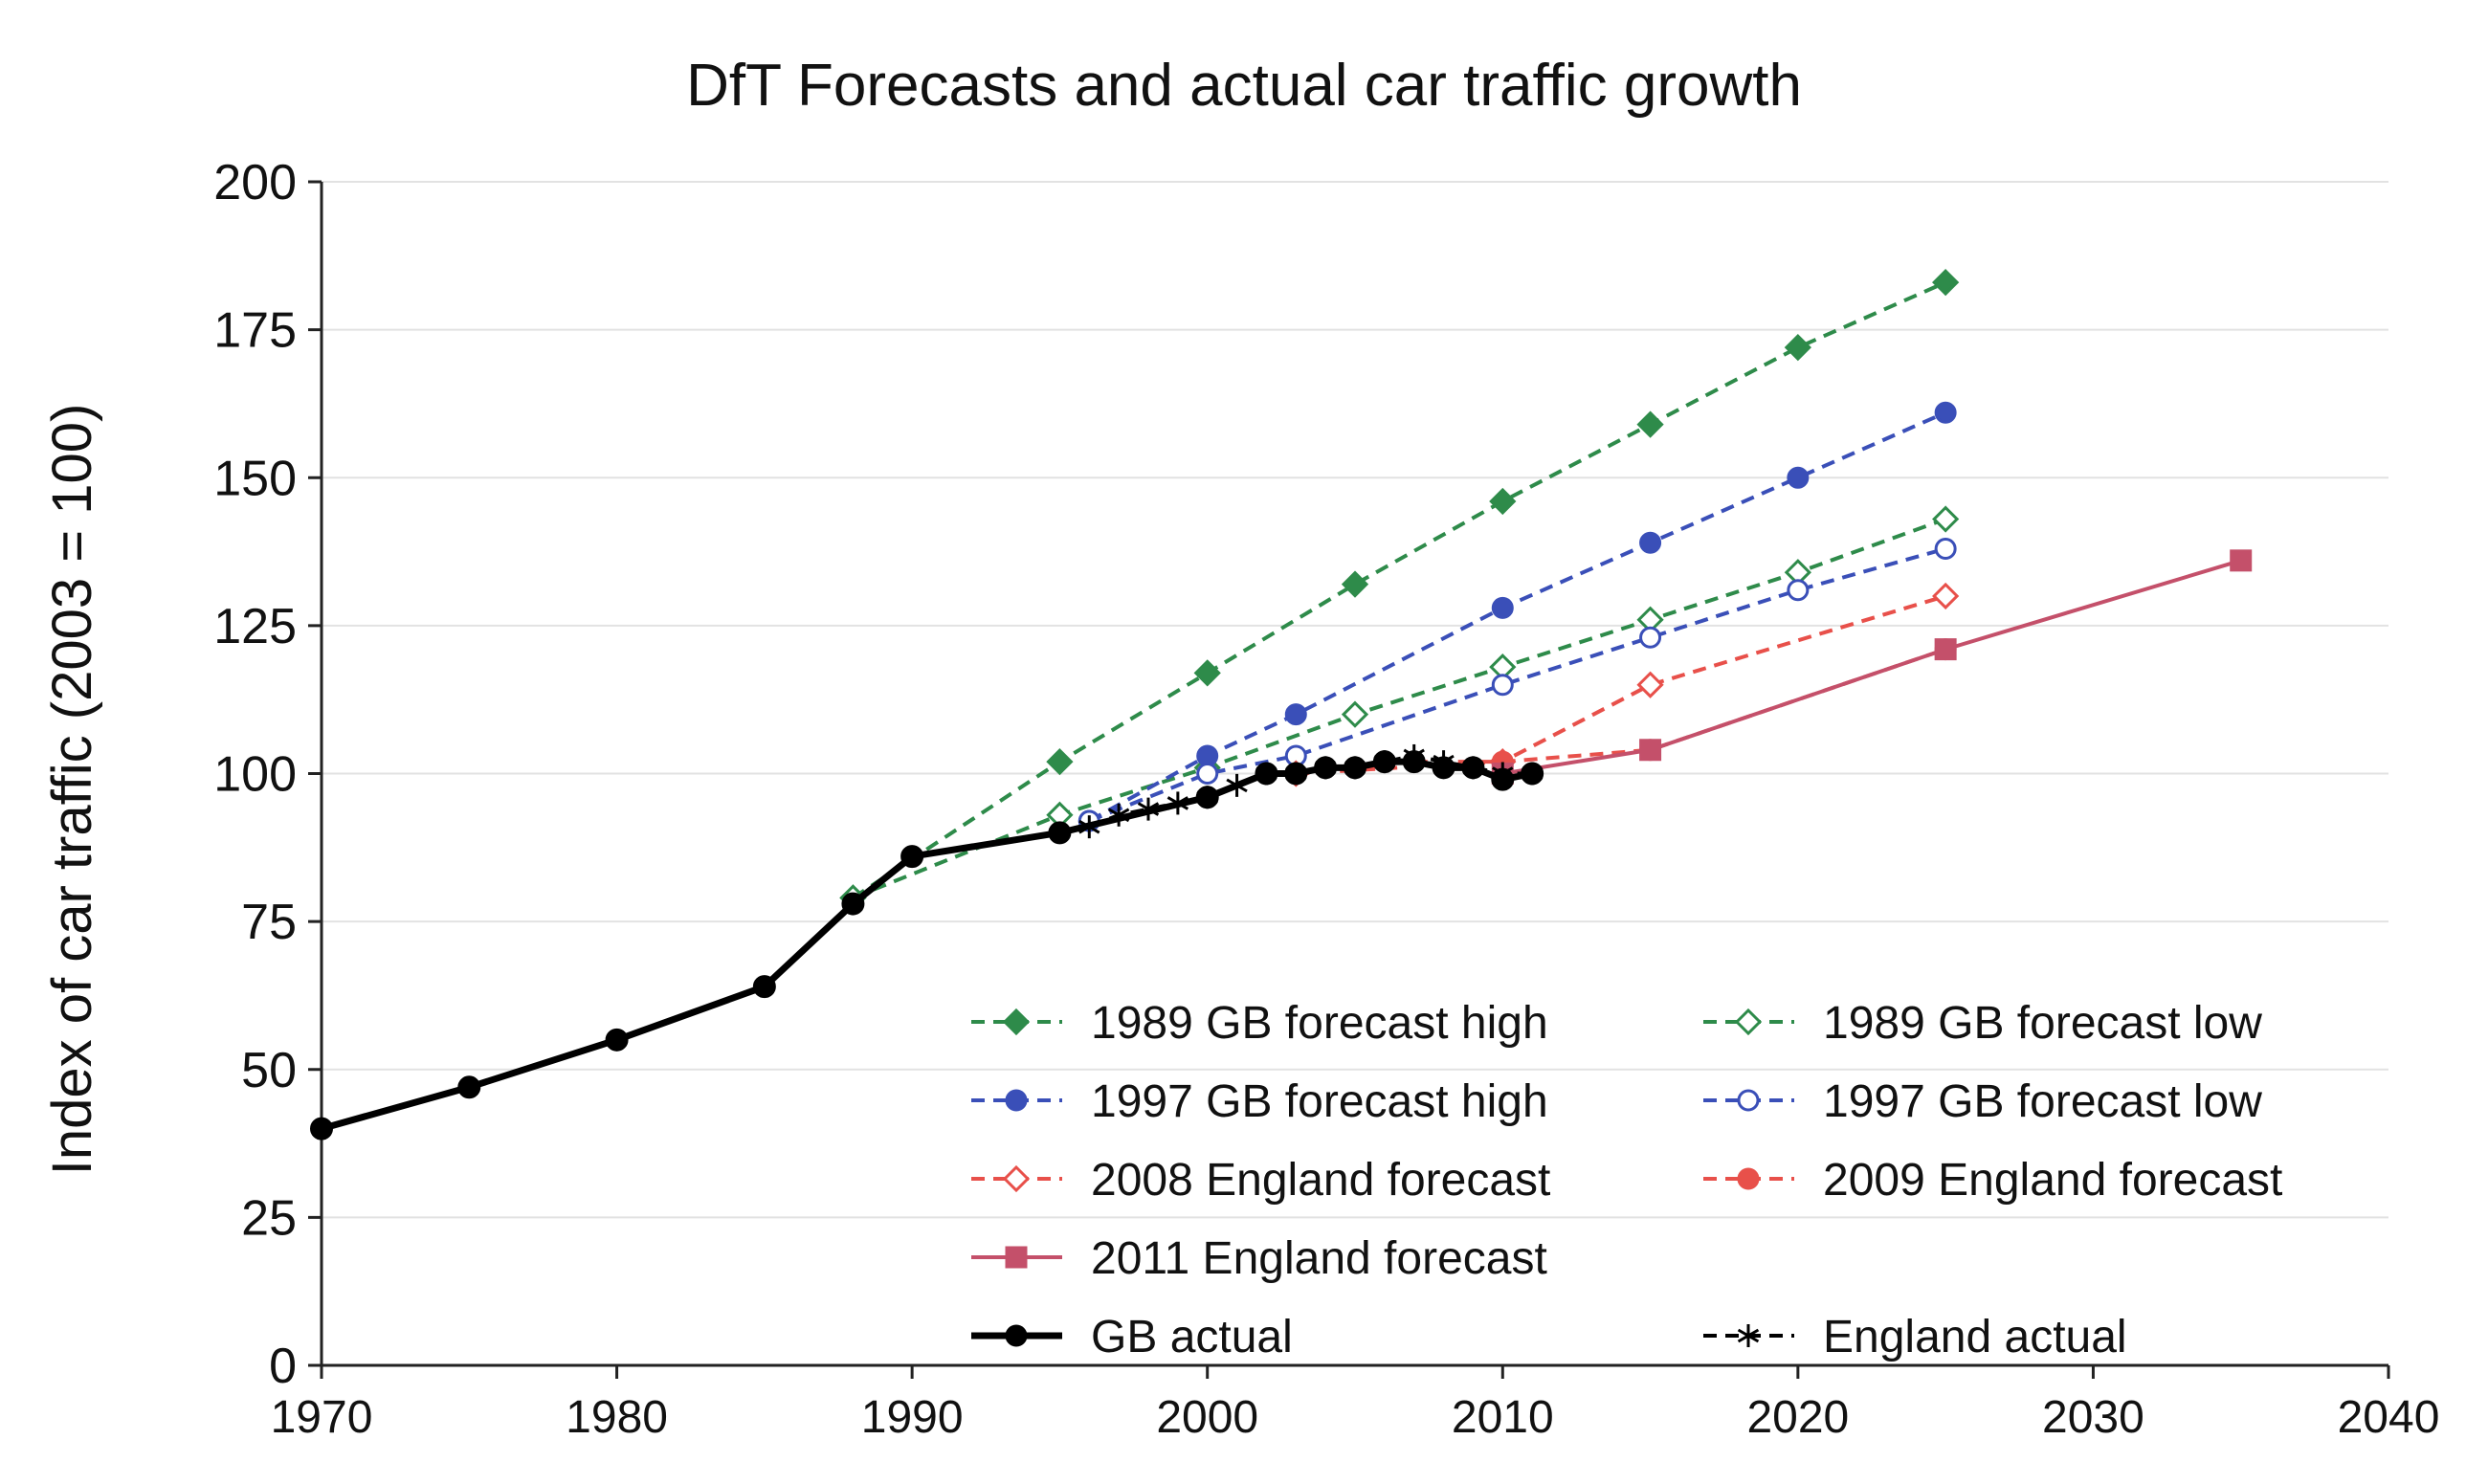 Image resolution: width=2466 pixels, height=1484 pixels. I want to click on legend-label-2008-england-forecast: 2008 England forecast, so click(1320, 1180).